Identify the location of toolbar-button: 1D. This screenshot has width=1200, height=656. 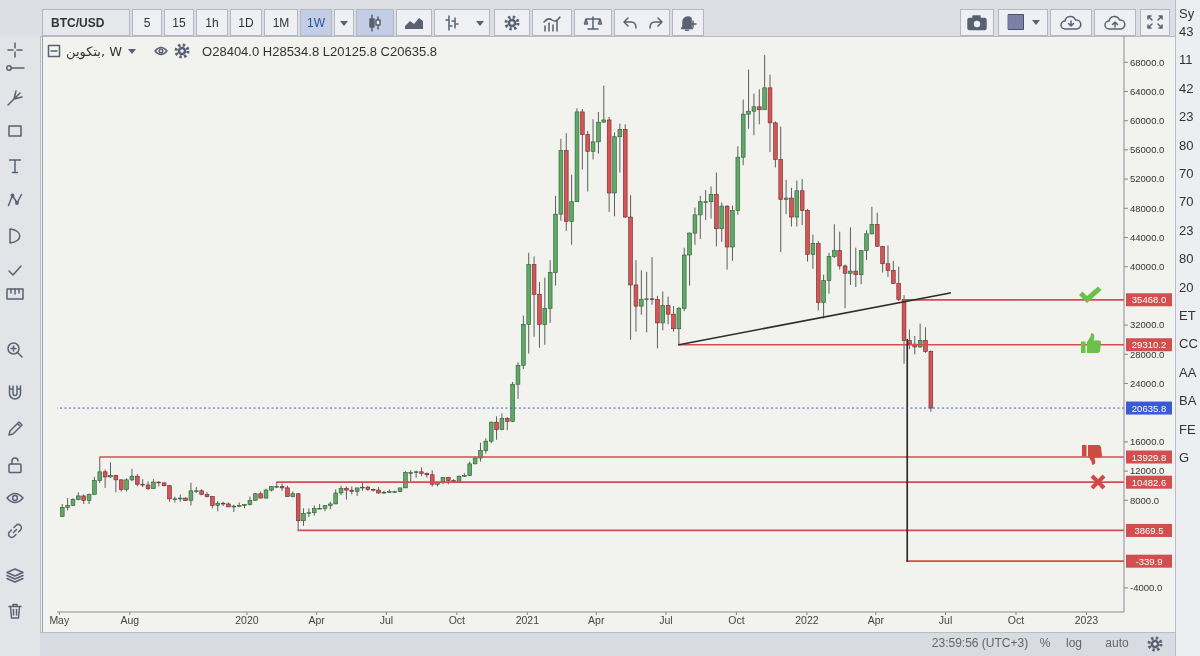
(246, 22).